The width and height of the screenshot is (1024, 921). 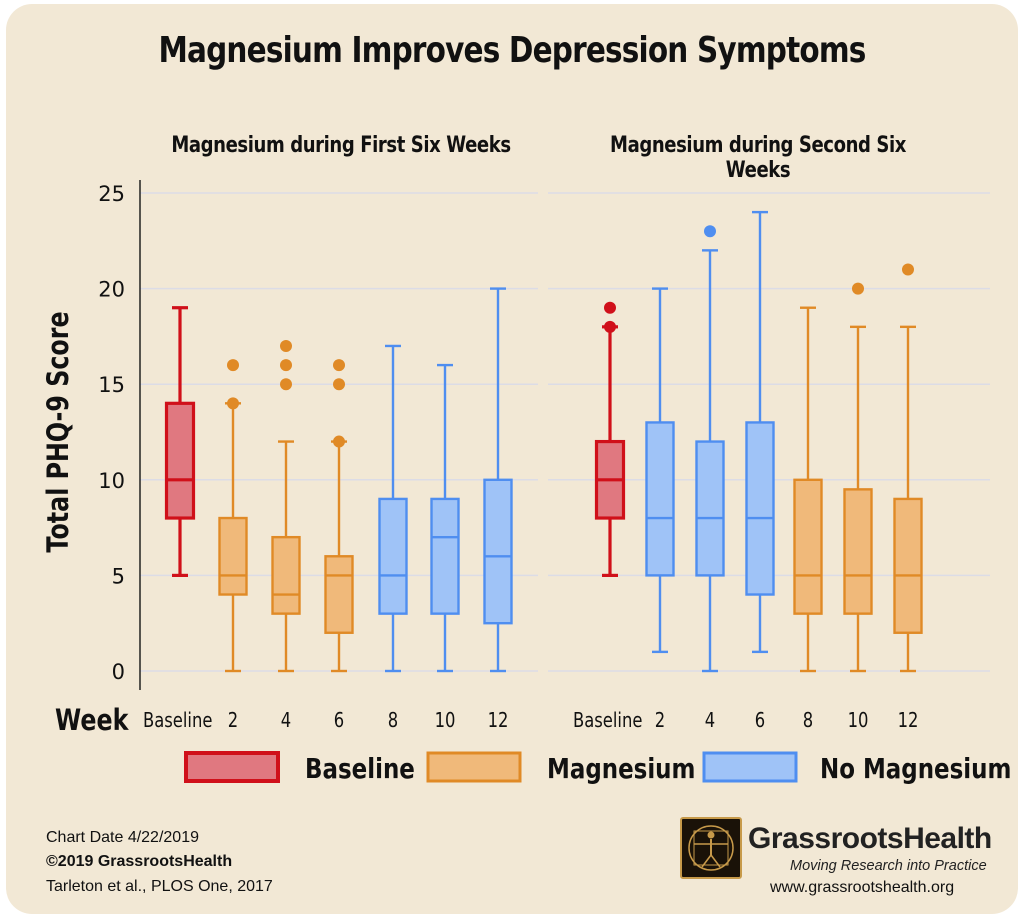 I want to click on y-tick-label-10: 10, so click(x=111, y=481).